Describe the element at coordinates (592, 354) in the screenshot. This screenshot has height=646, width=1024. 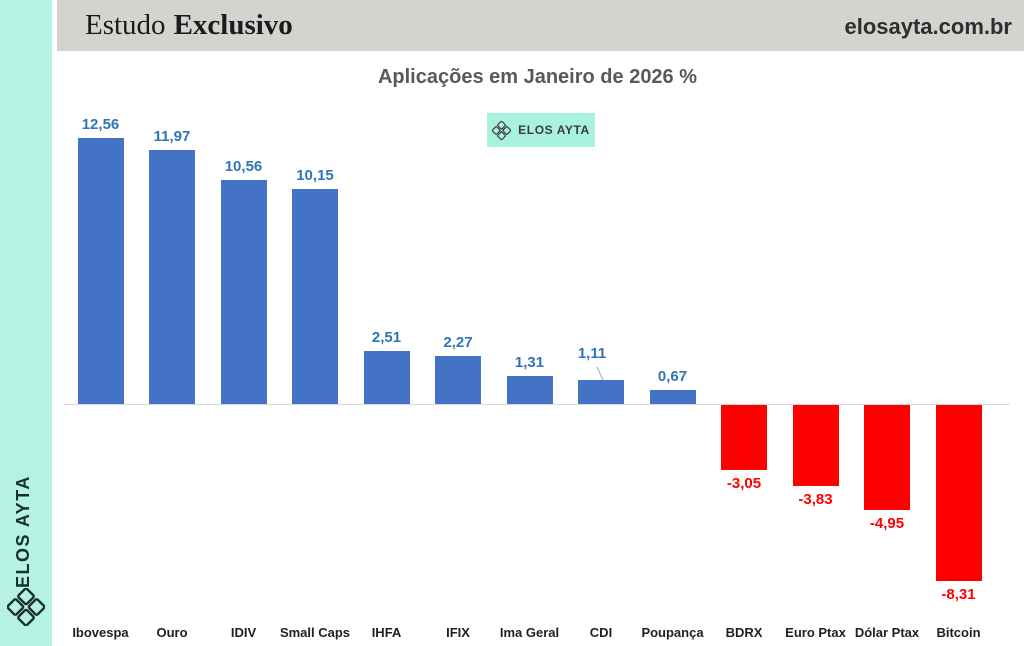
I see `value-label-cdi: 1,11` at that location.